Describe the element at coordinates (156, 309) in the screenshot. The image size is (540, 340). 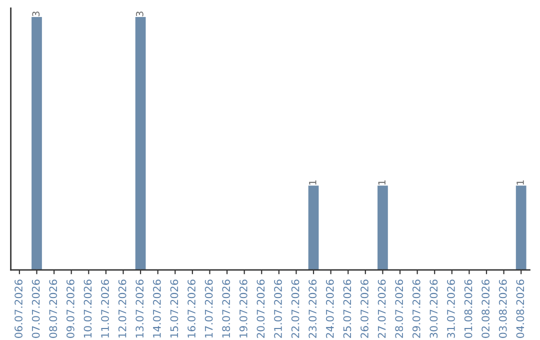
I see `x-tick-label: 14.07.2026` at that location.